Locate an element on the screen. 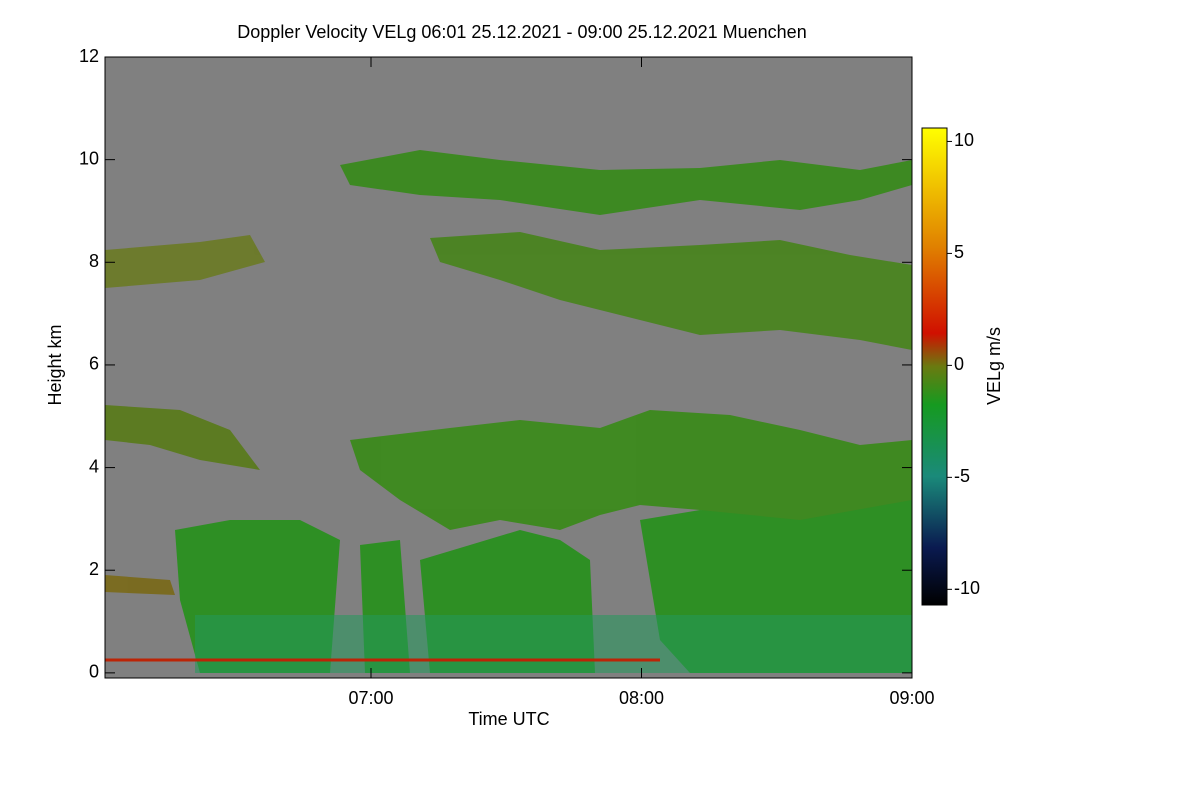  colorbar-tick-label: -10 is located at coordinates (967, 588).